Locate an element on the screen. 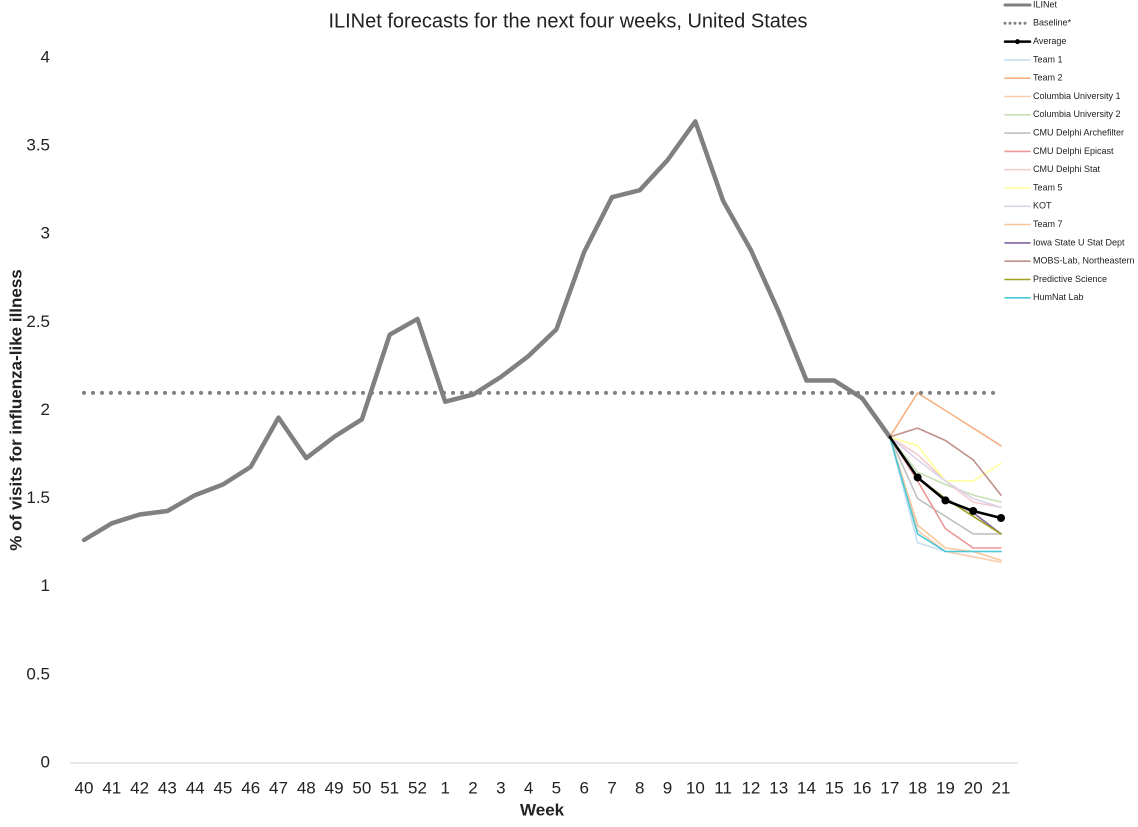 The width and height of the screenshot is (1138, 827). x-tick-label: 3 is located at coordinates (500, 787).